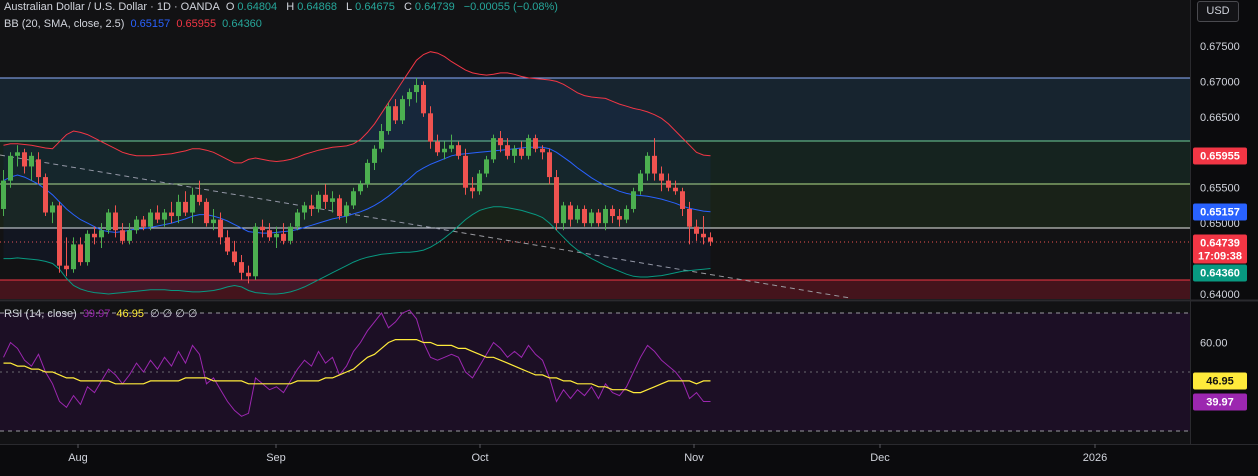 Image resolution: width=1258 pixels, height=476 pixels. What do you see at coordinates (1218, 11) in the screenshot?
I see `currency-button: USD` at bounding box center [1218, 11].